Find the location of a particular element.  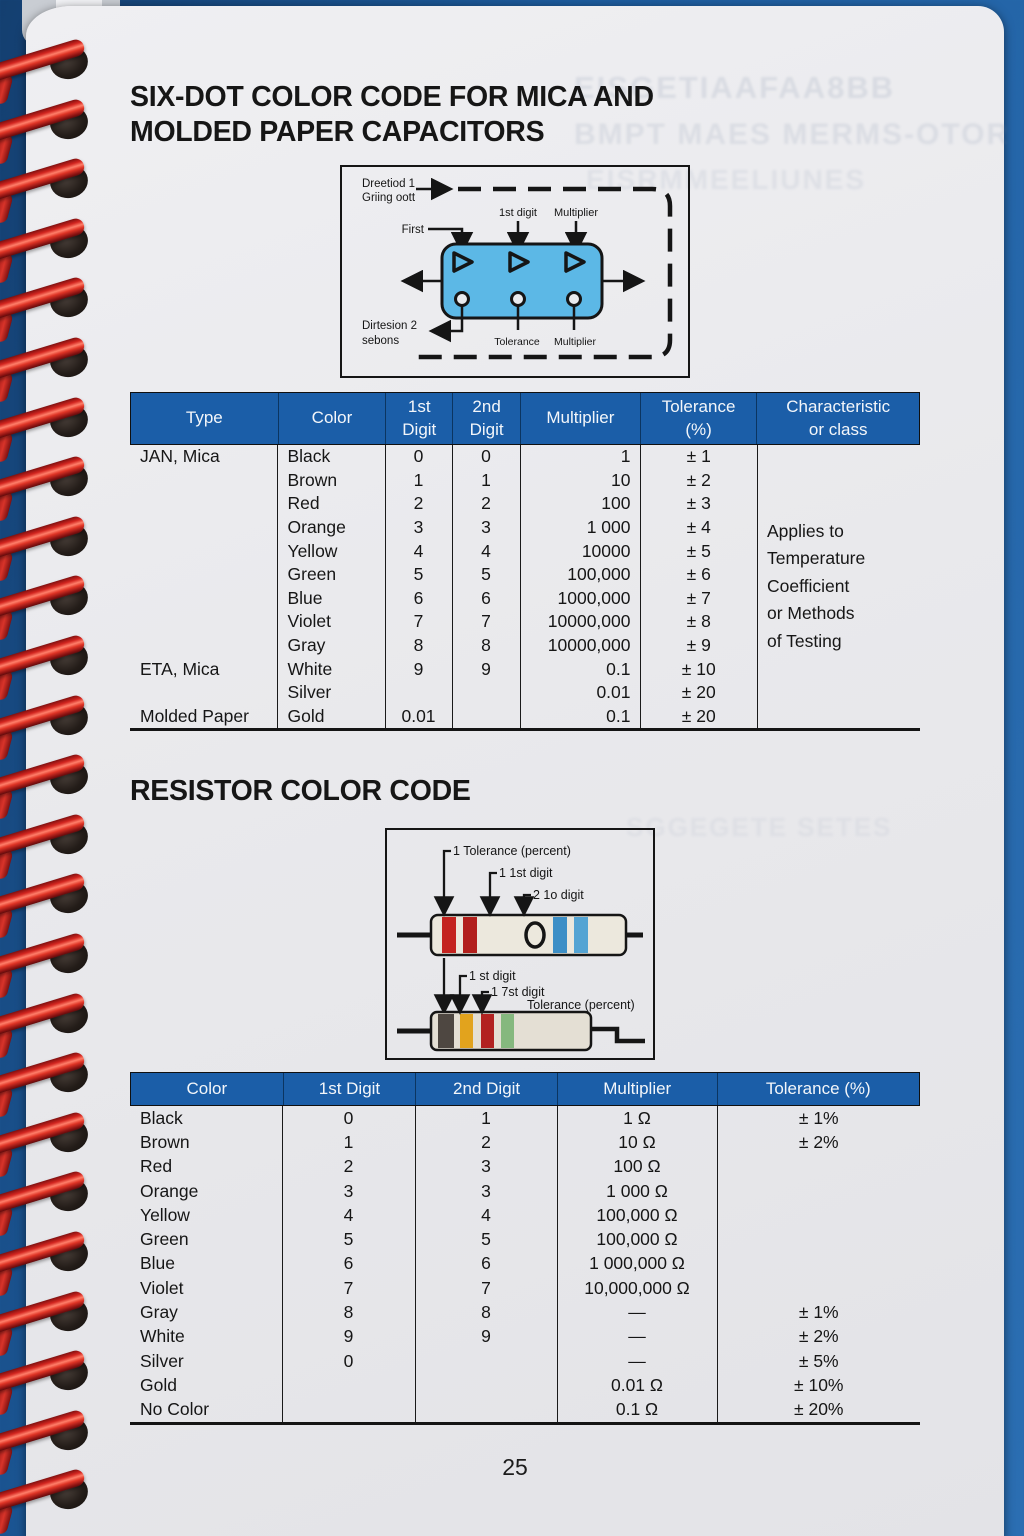

table-row: Yellow 4 4 100,000 Ω is located at coordinates (525, 1215).